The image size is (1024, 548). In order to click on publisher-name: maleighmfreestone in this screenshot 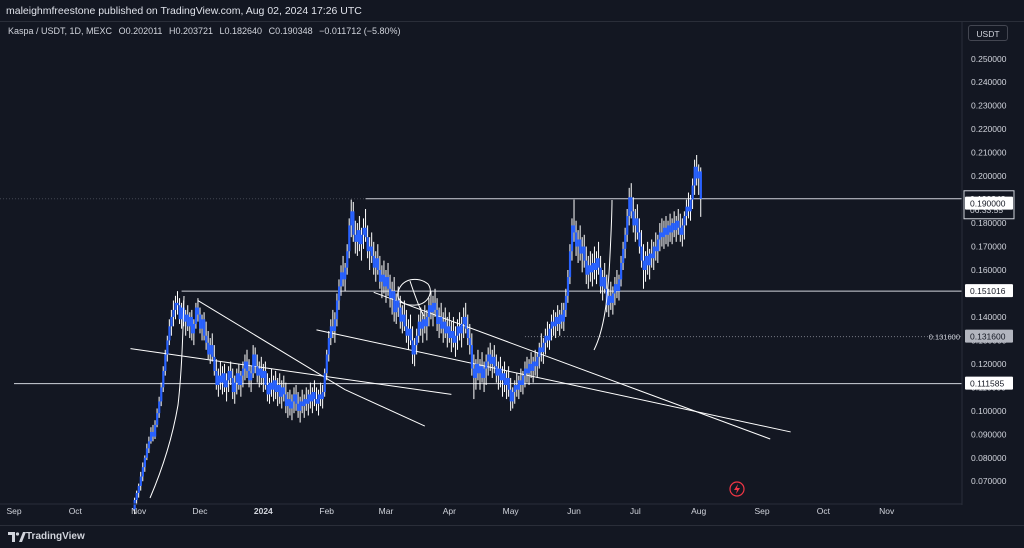, I will do `click(51, 11)`.